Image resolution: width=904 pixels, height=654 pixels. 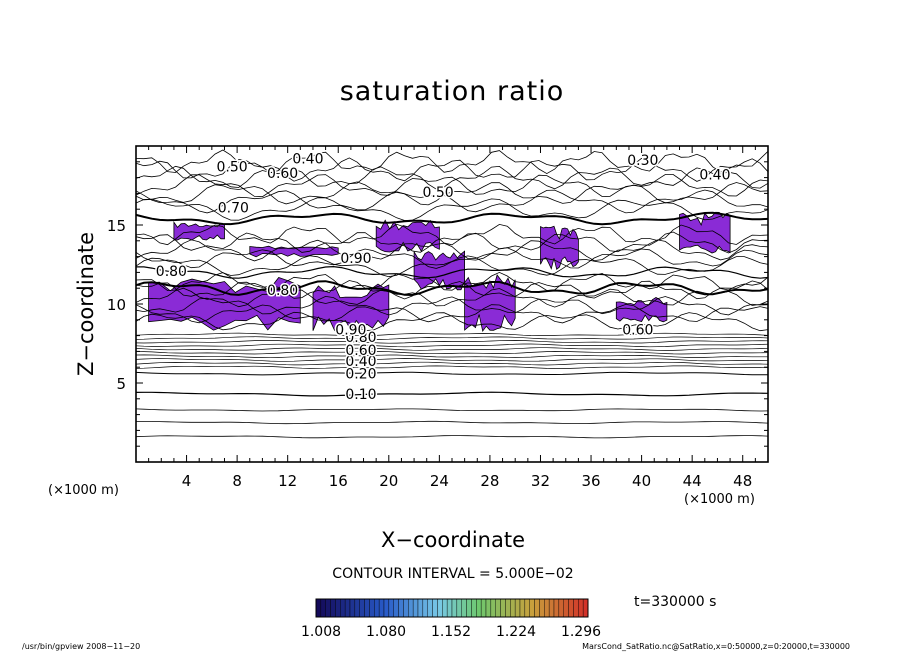 What do you see at coordinates (83, 490) in the screenshot?
I see `x-unit-label-left: (×1000 m)` at bounding box center [83, 490].